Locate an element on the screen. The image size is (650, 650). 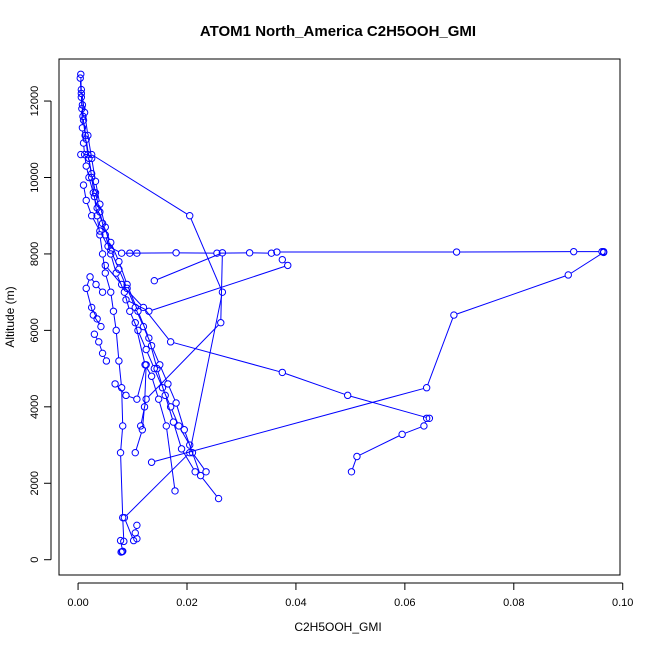
x-tick-label: 0.10 is located at coordinates (622, 603).